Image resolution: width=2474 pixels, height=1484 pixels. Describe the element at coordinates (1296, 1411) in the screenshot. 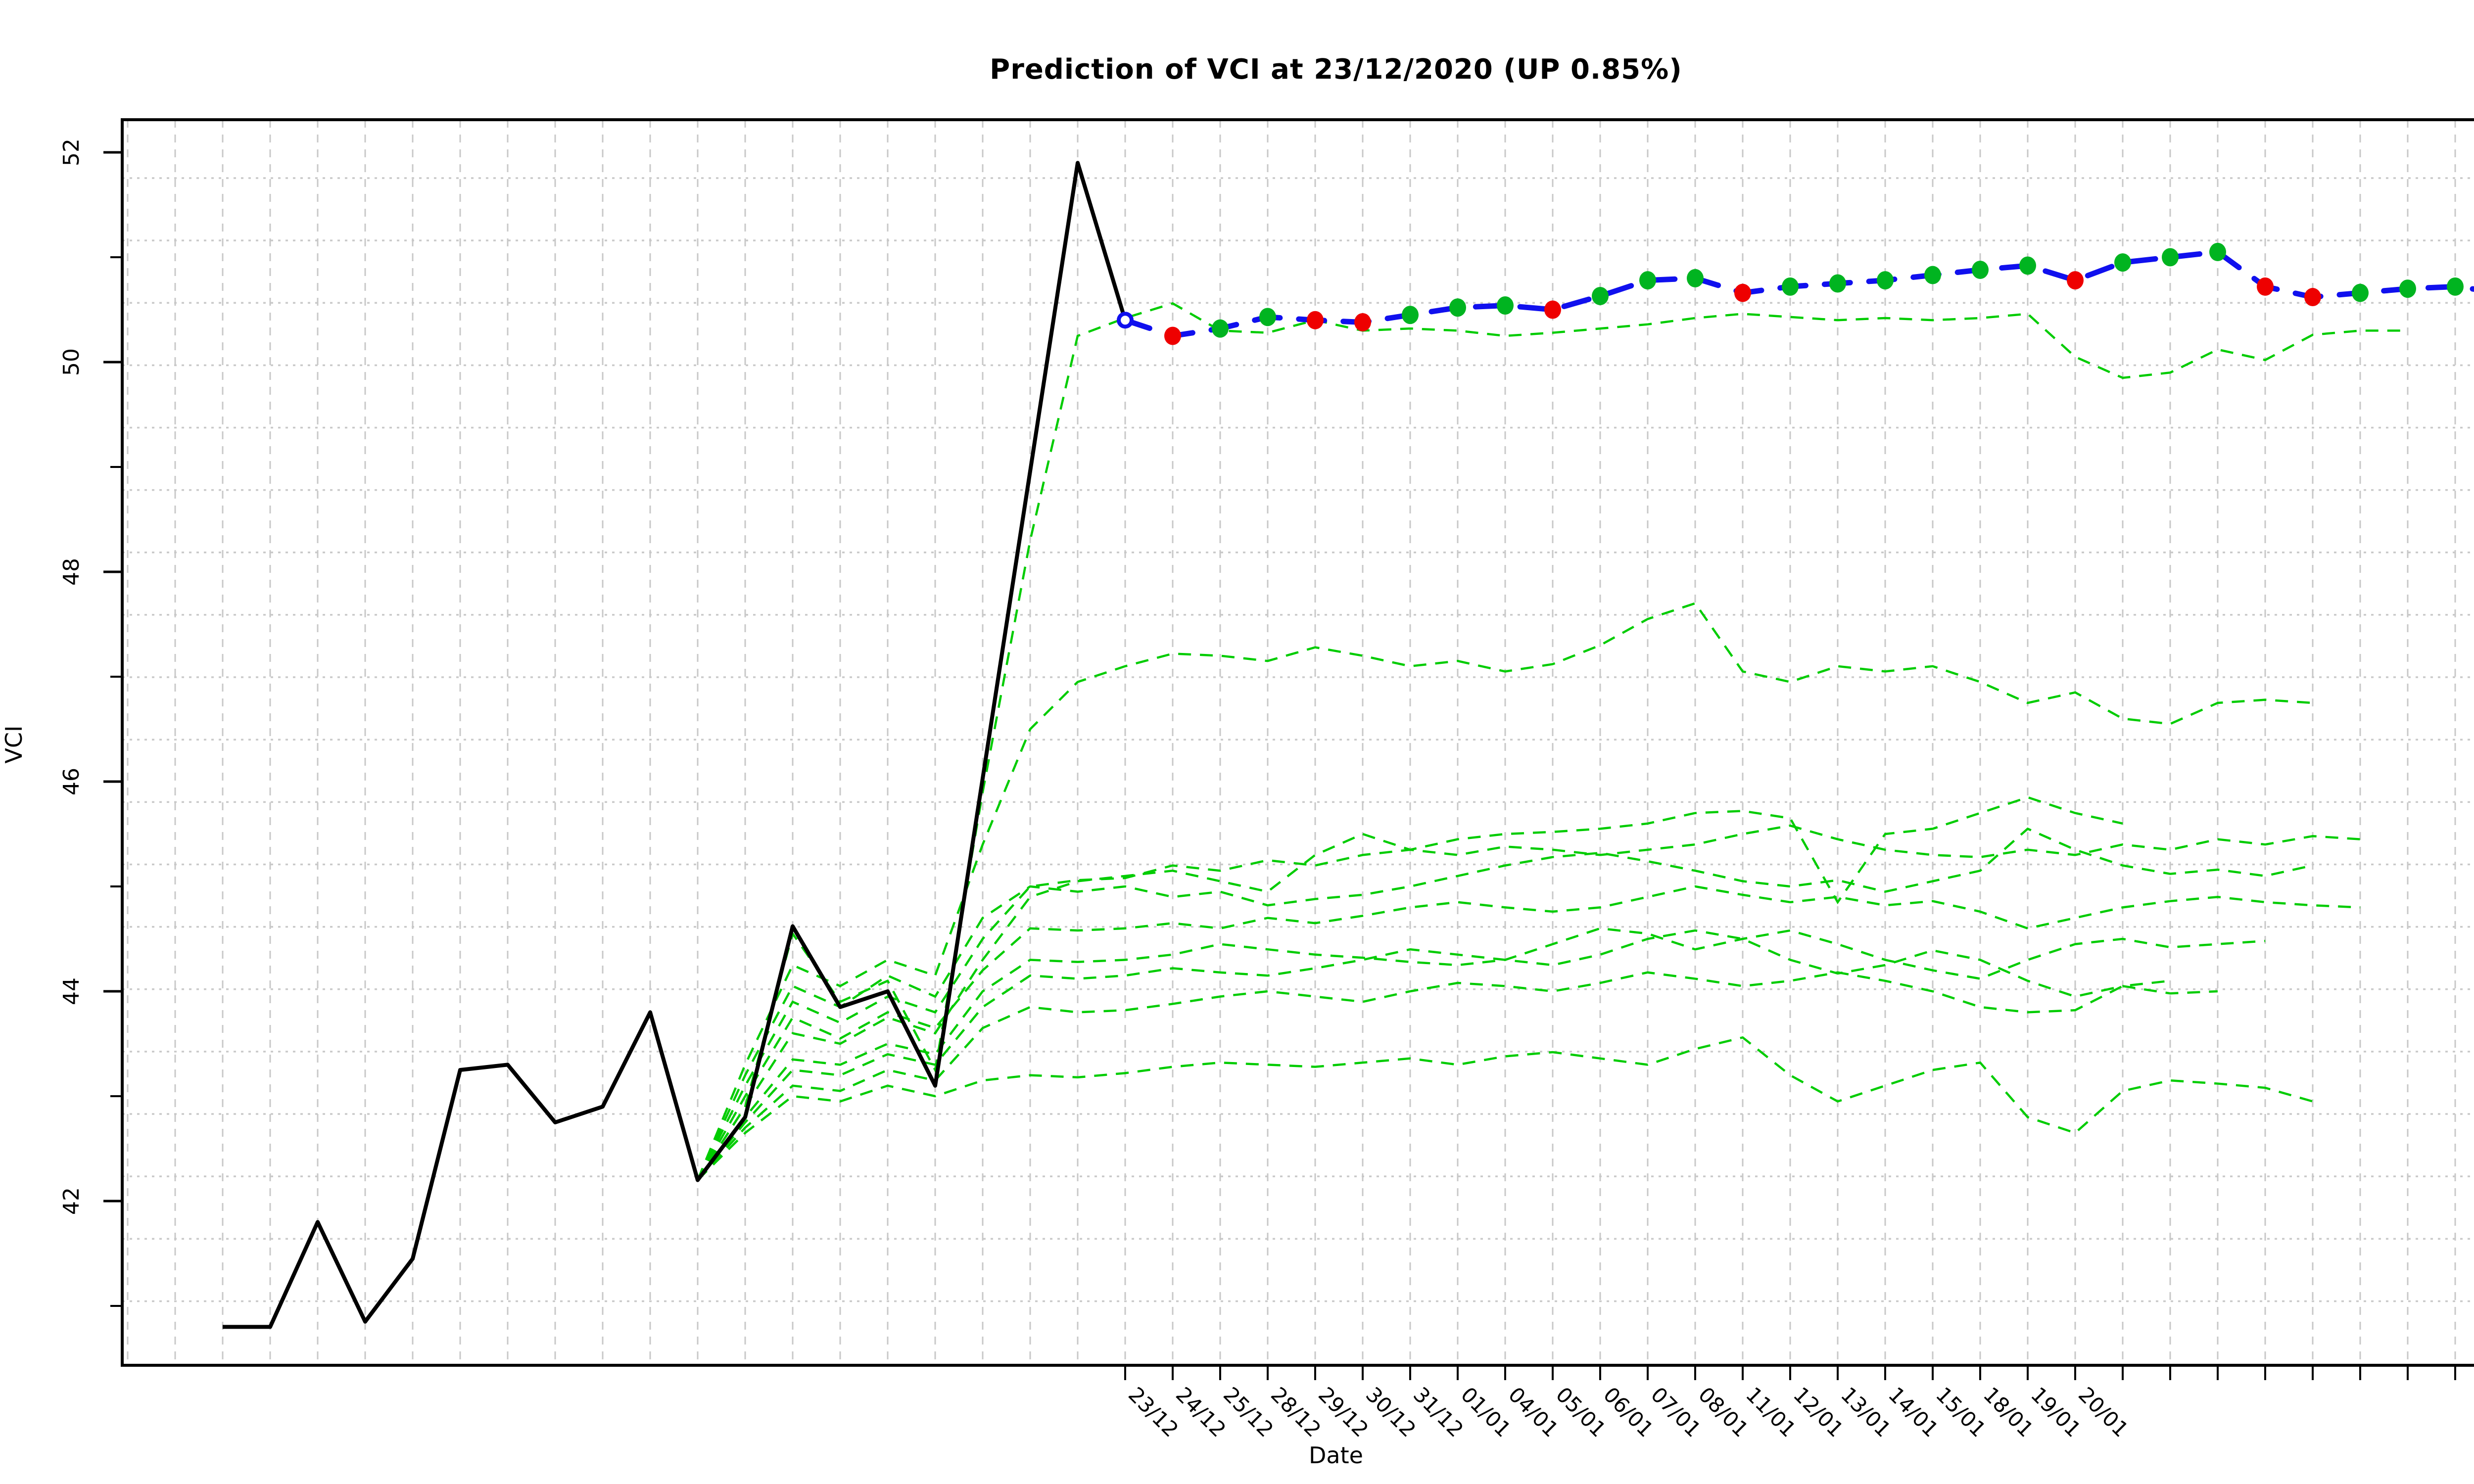

I see `x-tick-label: 28/12` at that location.